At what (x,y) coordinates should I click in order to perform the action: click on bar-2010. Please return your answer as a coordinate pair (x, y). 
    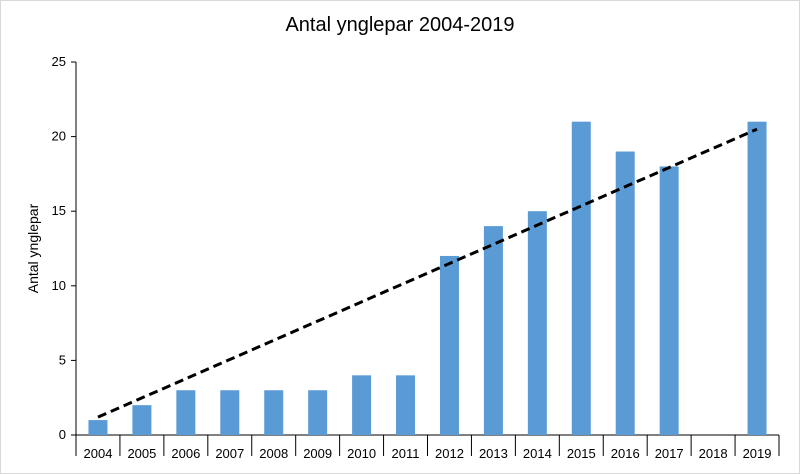
    Looking at the image, I should click on (362, 405).